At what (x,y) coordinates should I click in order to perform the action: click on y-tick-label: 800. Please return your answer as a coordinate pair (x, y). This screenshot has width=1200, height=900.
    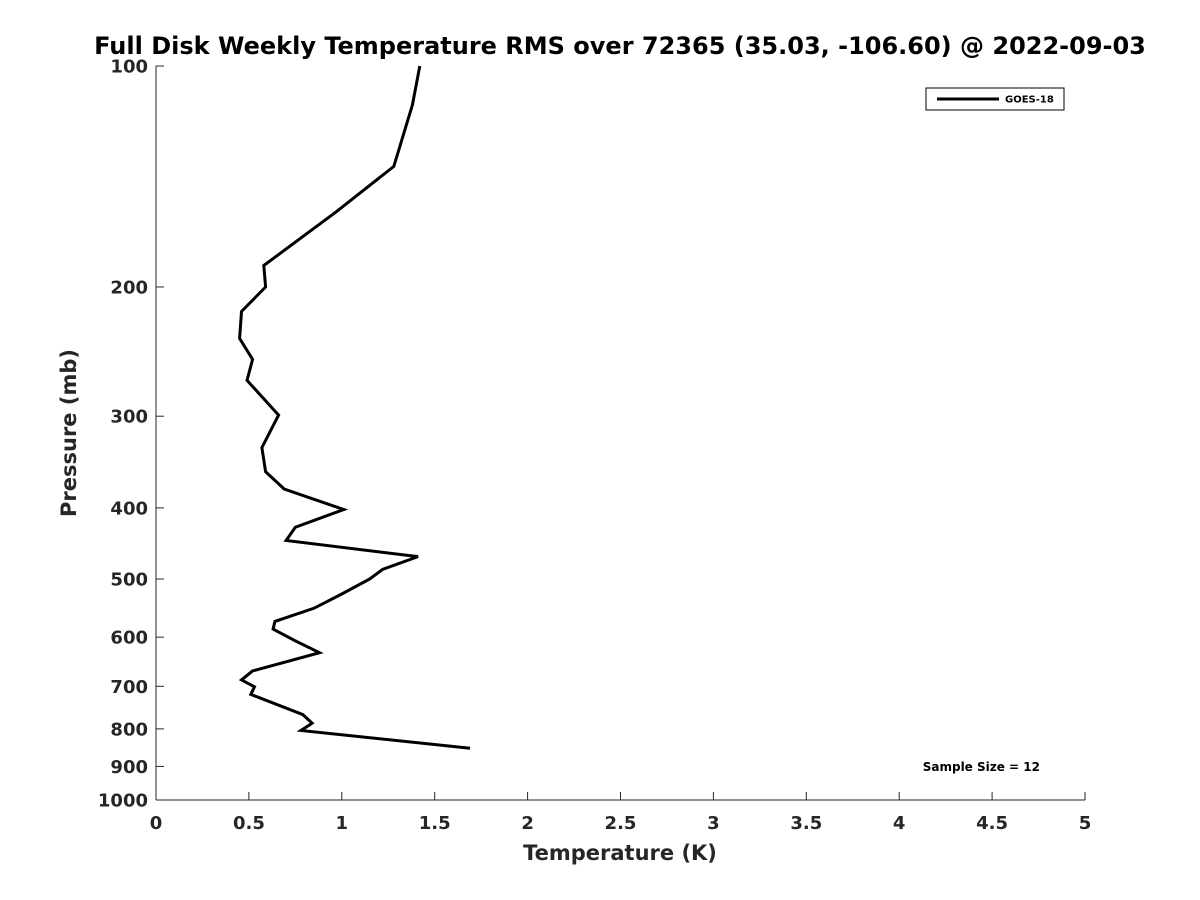
    Looking at the image, I should click on (129, 729).